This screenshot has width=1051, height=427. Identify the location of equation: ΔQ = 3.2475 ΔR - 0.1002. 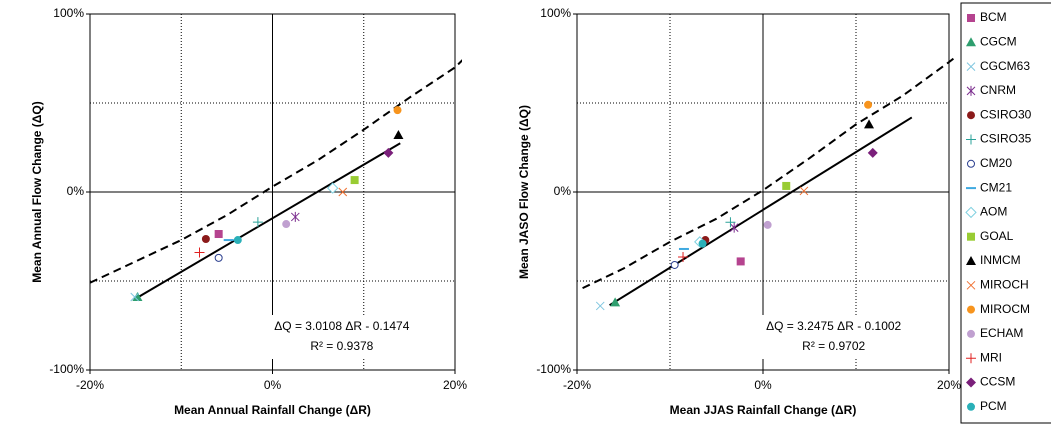
(833, 326).